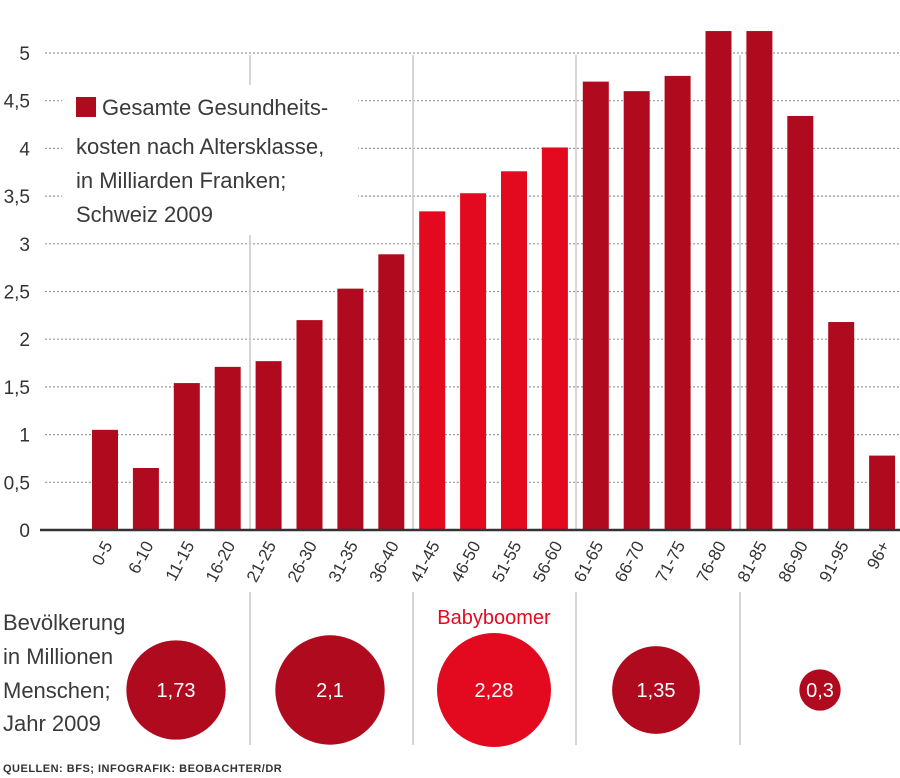 This screenshot has width=900, height=778. What do you see at coordinates (141, 557) in the screenshot?
I see `x-tick-label: 6-10` at bounding box center [141, 557].